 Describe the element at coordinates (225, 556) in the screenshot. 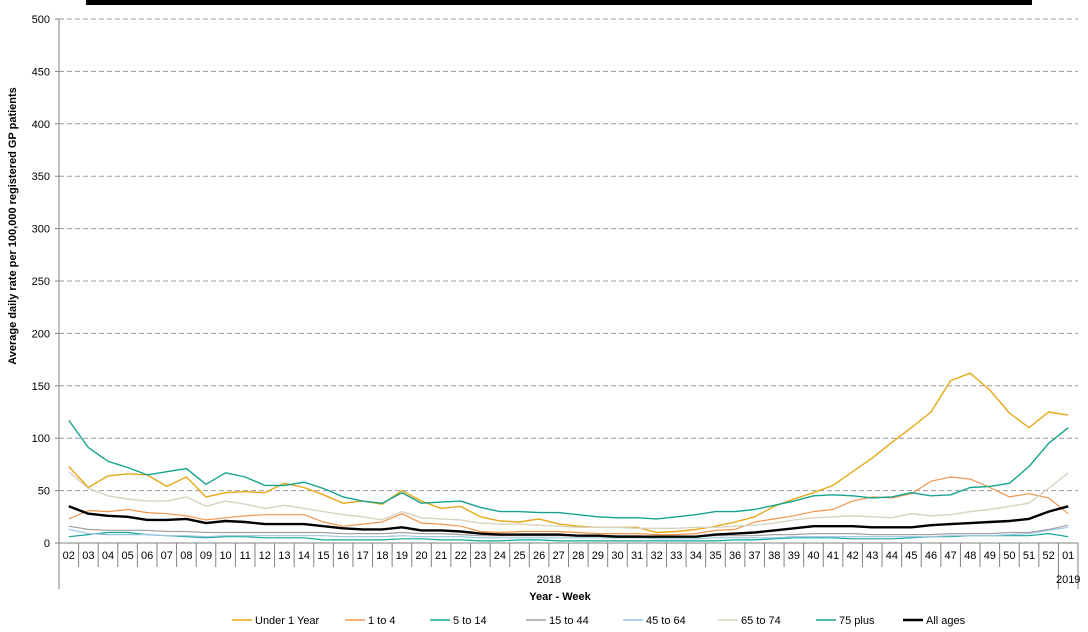

I see `x-tick-label: 10` at that location.